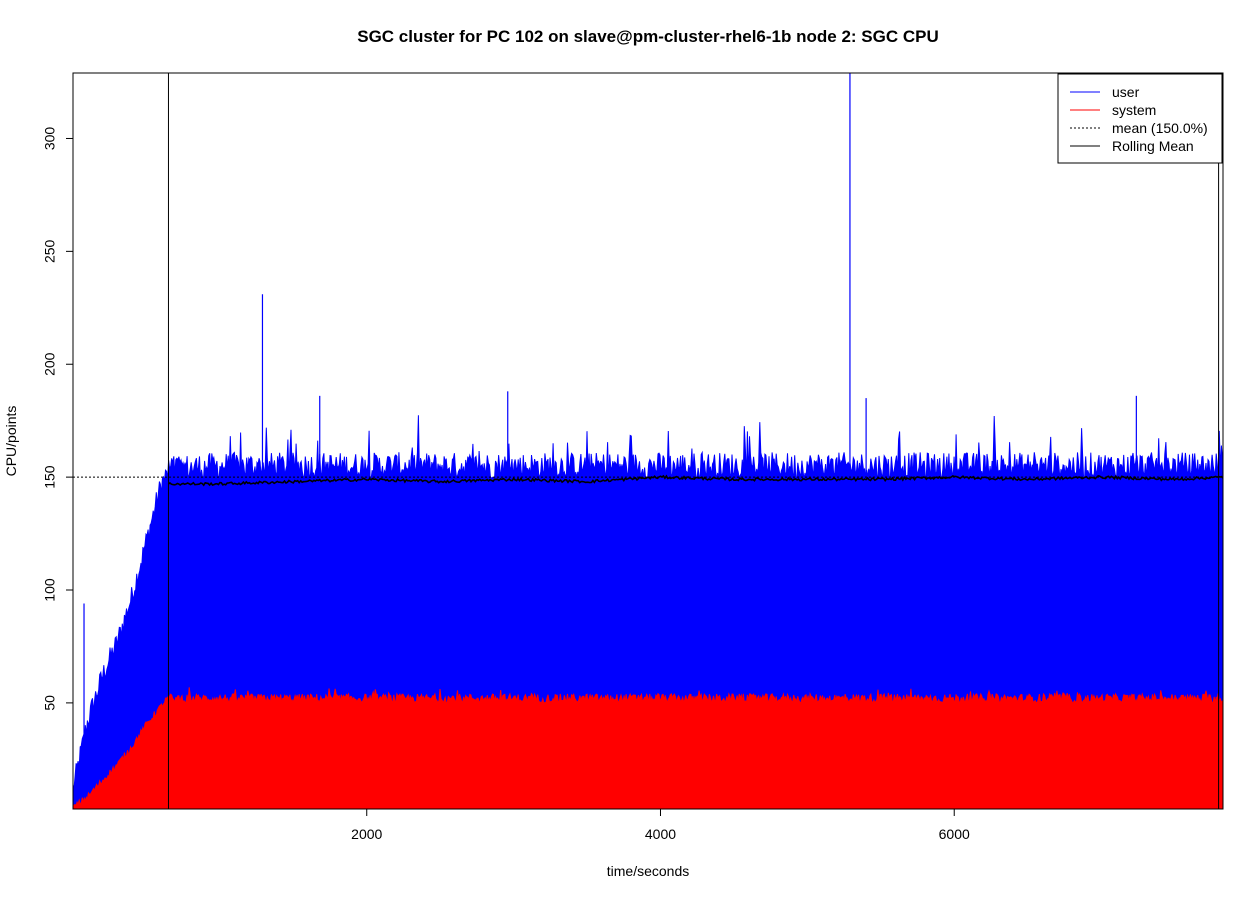 This screenshot has height=900, width=1260. What do you see at coordinates (1134, 110) in the screenshot?
I see `legend-label: system` at bounding box center [1134, 110].